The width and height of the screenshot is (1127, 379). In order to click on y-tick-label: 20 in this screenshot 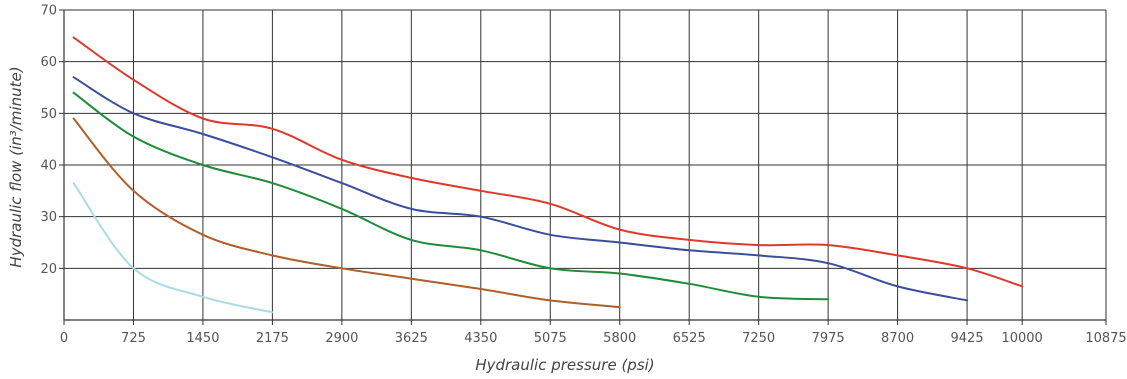, I will do `click(48, 269)`.